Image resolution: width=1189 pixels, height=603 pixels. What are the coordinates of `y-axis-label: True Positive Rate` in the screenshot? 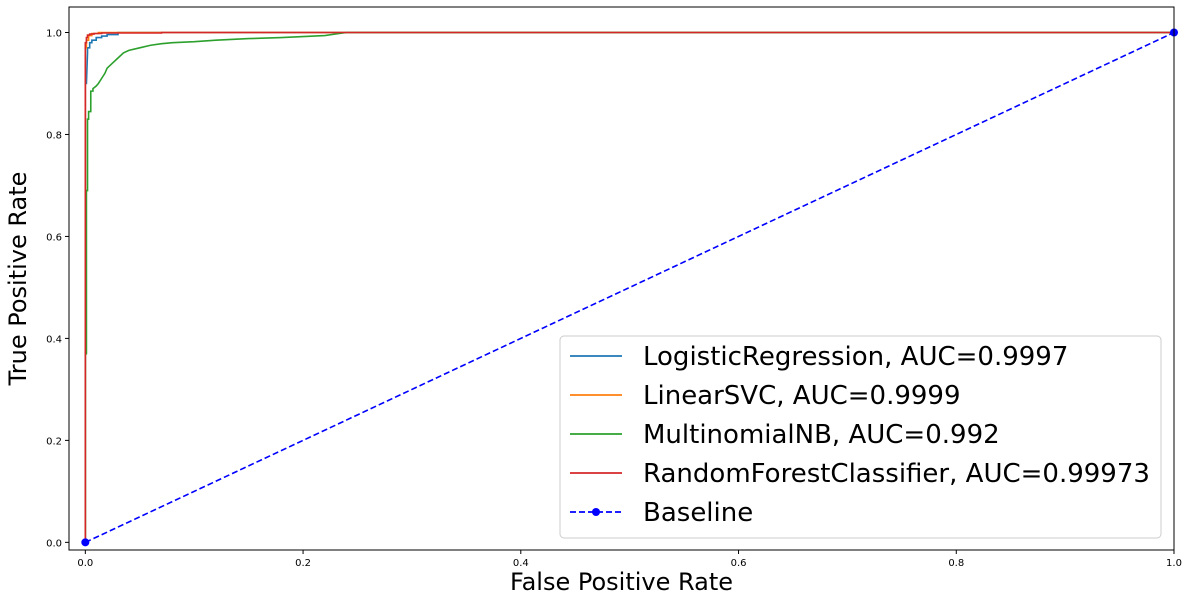 It's located at (18, 279).